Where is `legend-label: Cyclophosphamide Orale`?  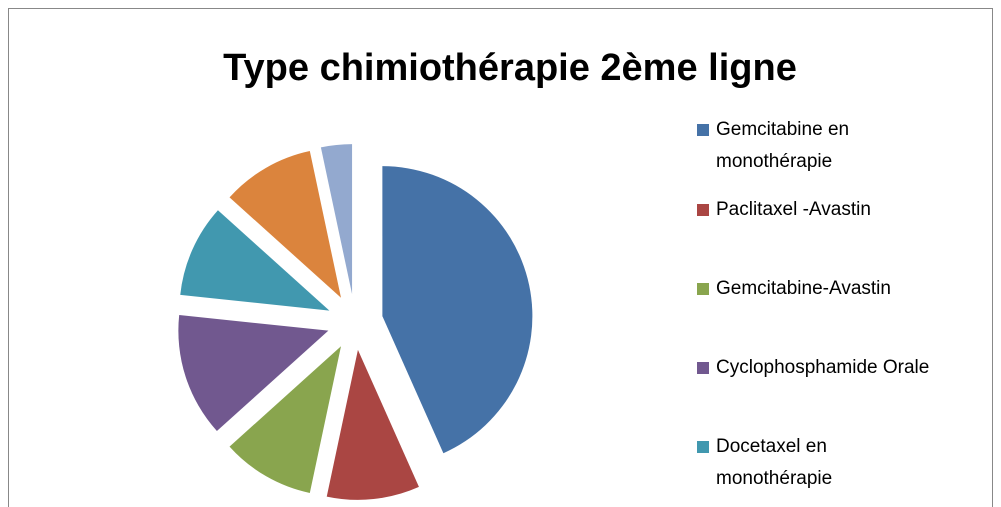 legend-label: Cyclophosphamide Orale is located at coordinates (822, 367).